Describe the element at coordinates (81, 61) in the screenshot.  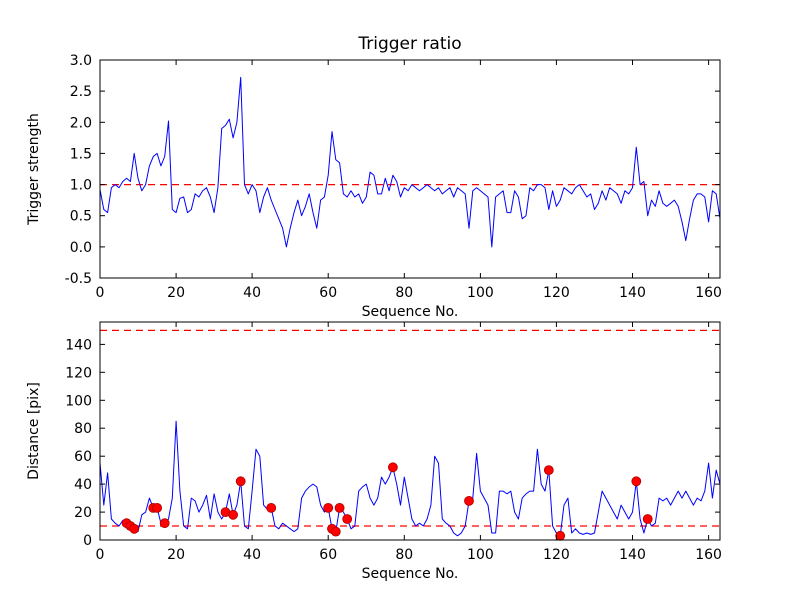
I see `y-tick-label: 3.0` at that location.